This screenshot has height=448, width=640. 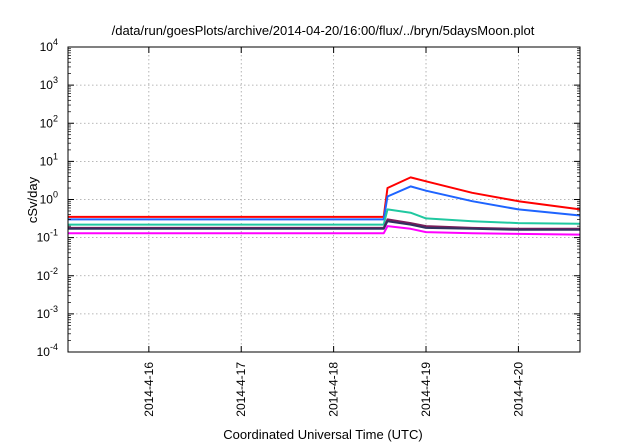 I want to click on y-axis-label: cSv/day, so click(x=32, y=199).